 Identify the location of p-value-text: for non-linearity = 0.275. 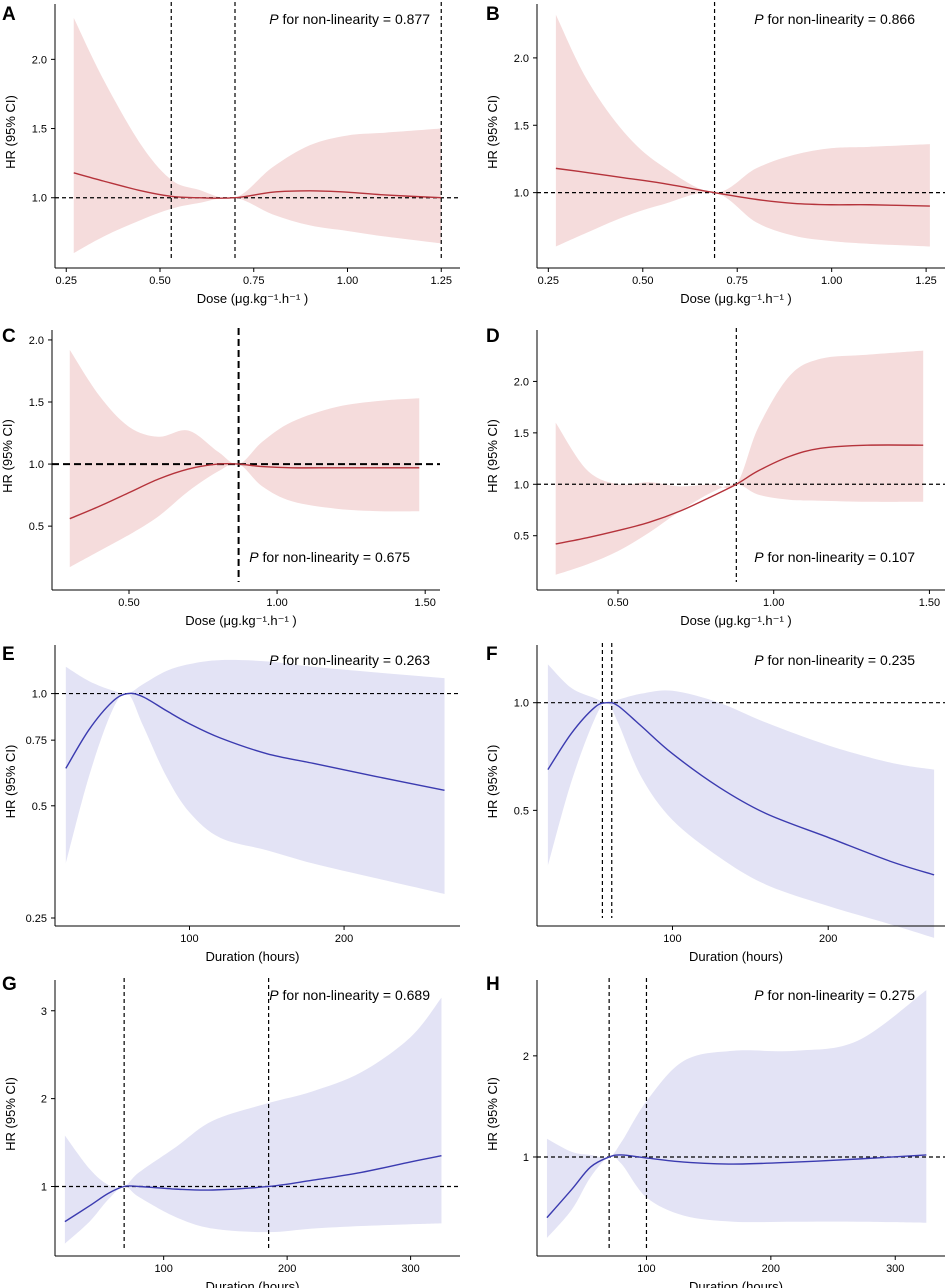
(840, 995).